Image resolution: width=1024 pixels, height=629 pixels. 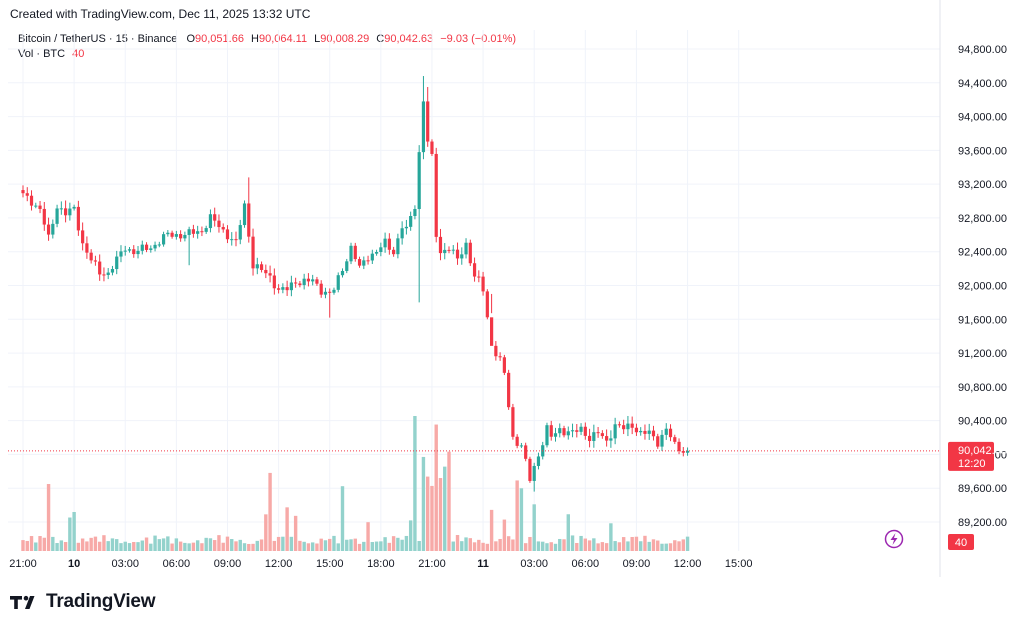 I want to click on price-axis-label: 94,400.00, so click(x=982, y=84).